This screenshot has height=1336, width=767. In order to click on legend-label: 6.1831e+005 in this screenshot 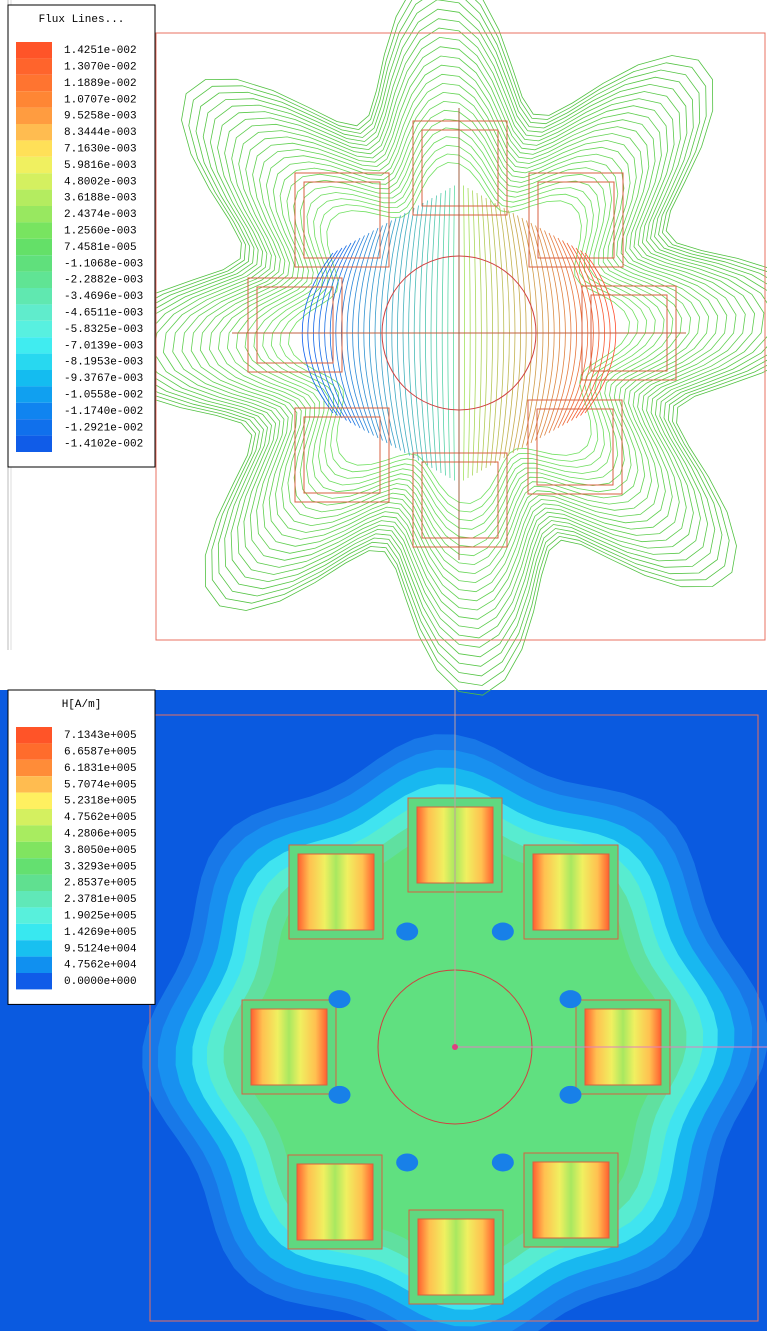, I will do `click(100, 769)`.